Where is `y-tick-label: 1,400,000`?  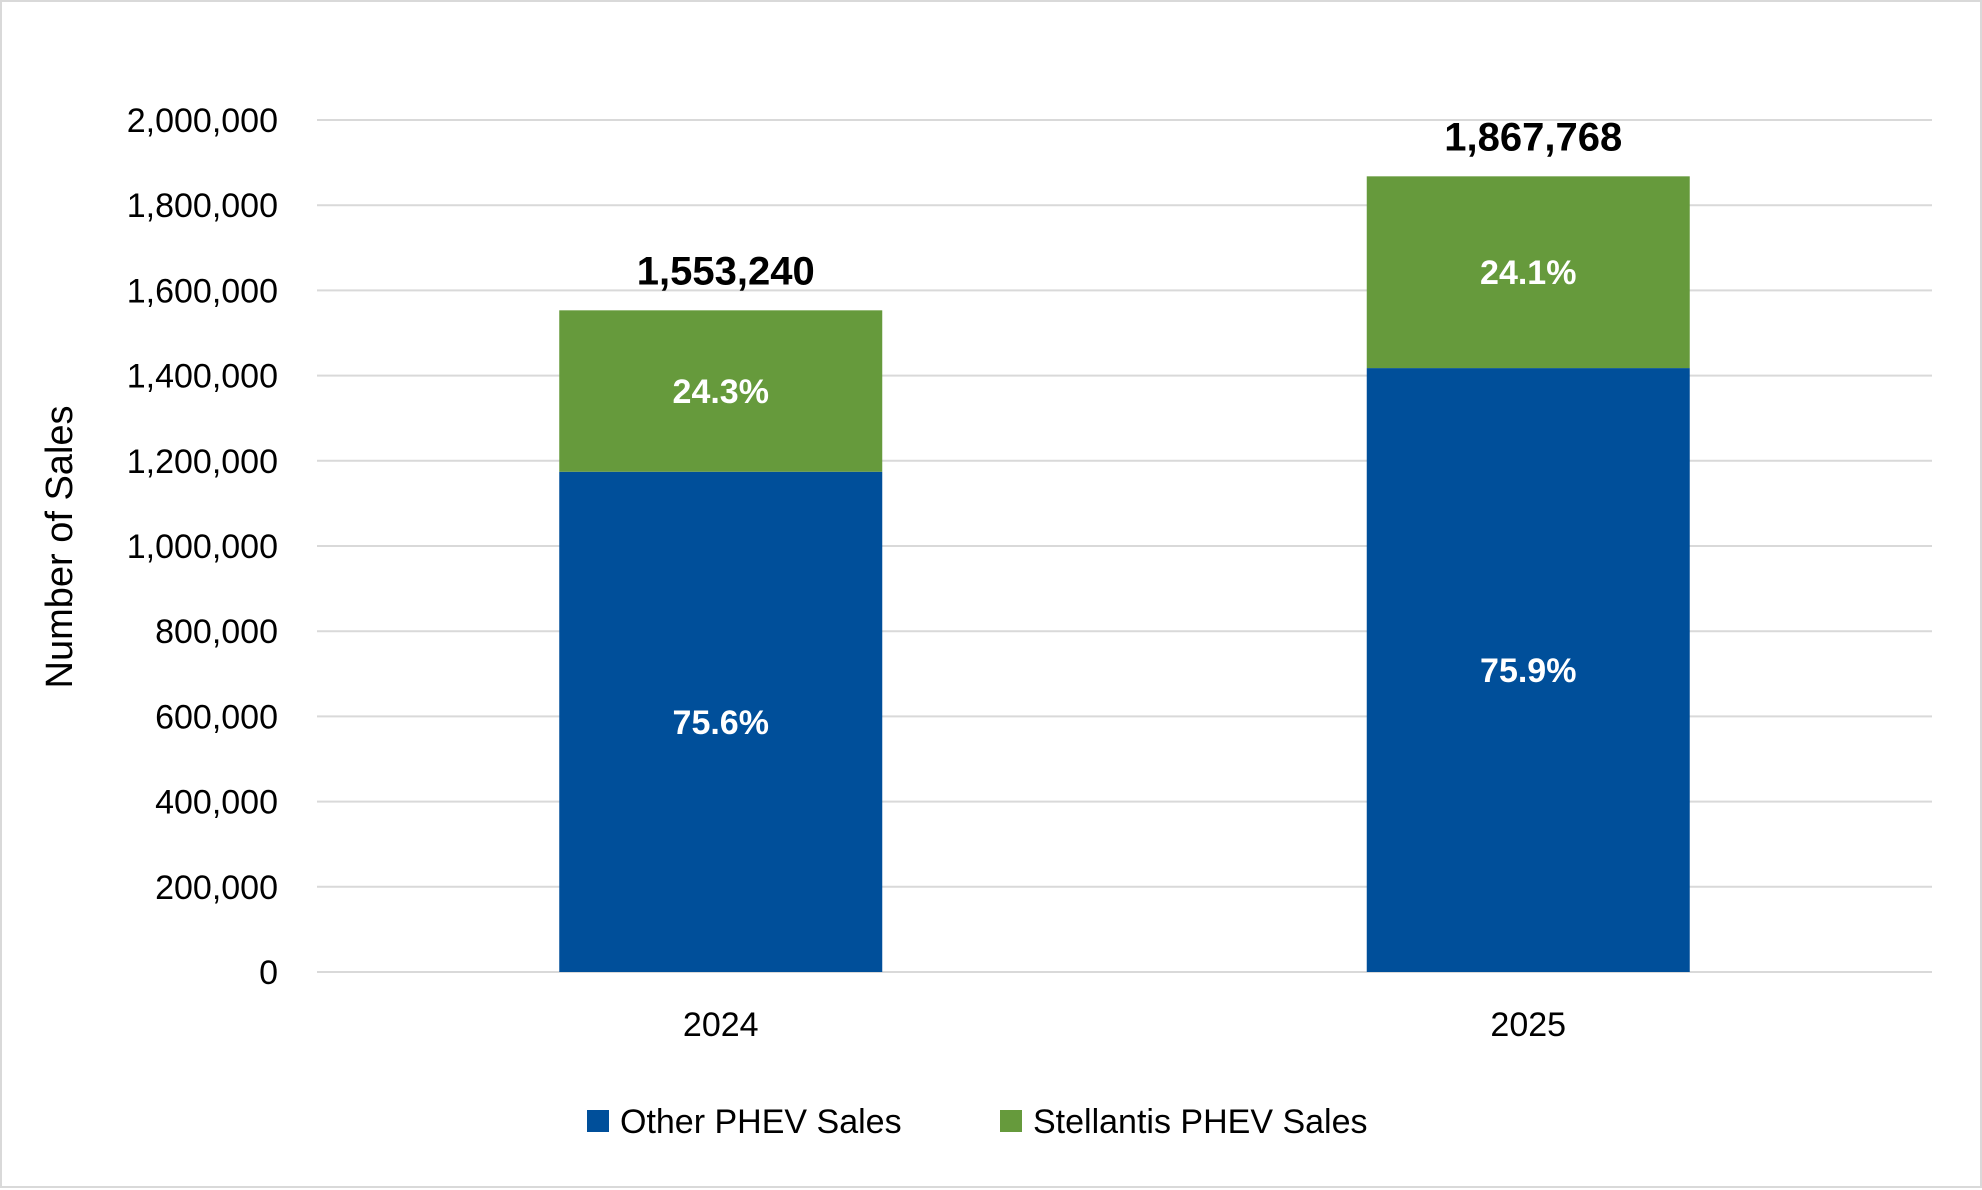
y-tick-label: 1,400,000 is located at coordinates (202, 377).